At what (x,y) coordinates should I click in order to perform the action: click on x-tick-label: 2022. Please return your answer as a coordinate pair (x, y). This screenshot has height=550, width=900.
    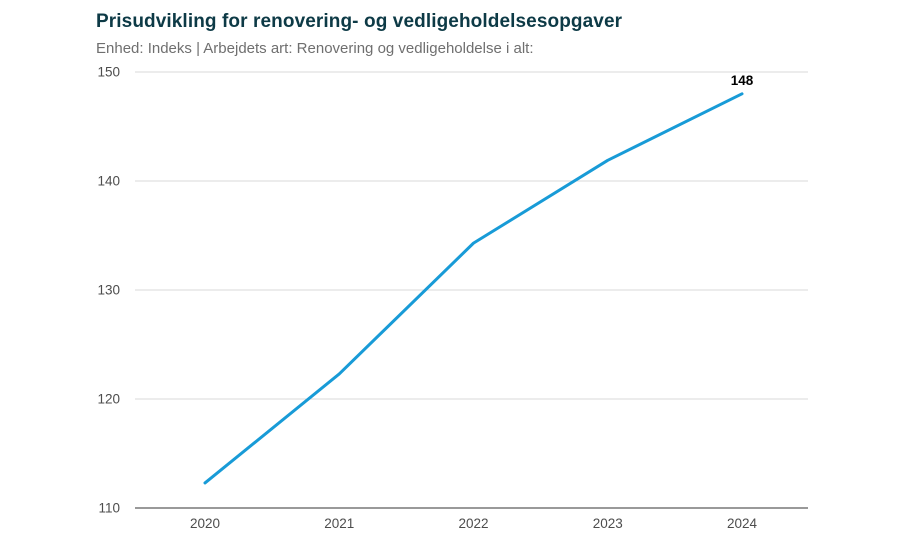
    Looking at the image, I should click on (473, 523).